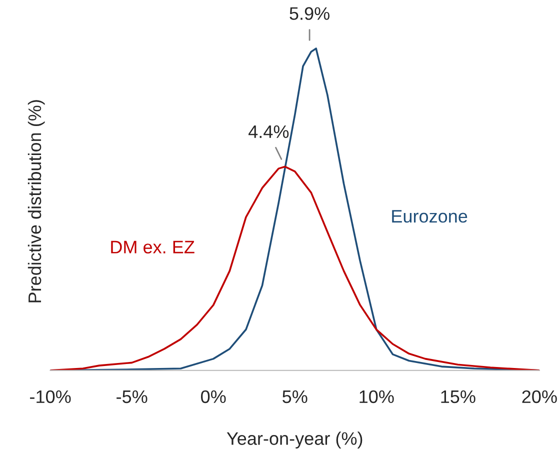 This screenshot has height=463, width=559. Describe the element at coordinates (36, 201) in the screenshot. I see `y-axis-title: Predictive distribution (%)` at that location.